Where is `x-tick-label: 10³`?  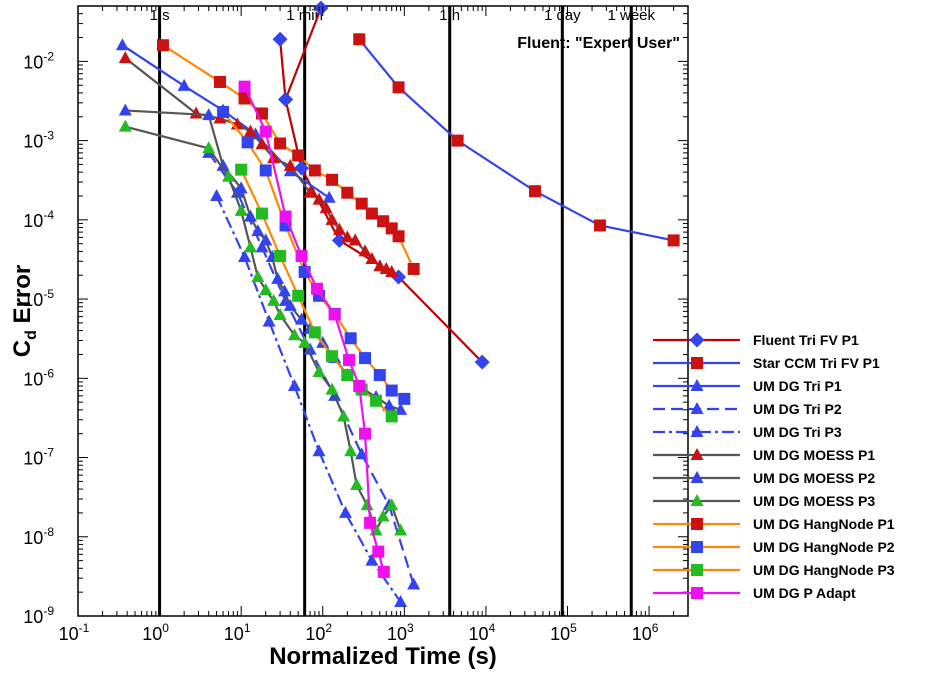 x-tick-label: 10³ is located at coordinates (400, 632).